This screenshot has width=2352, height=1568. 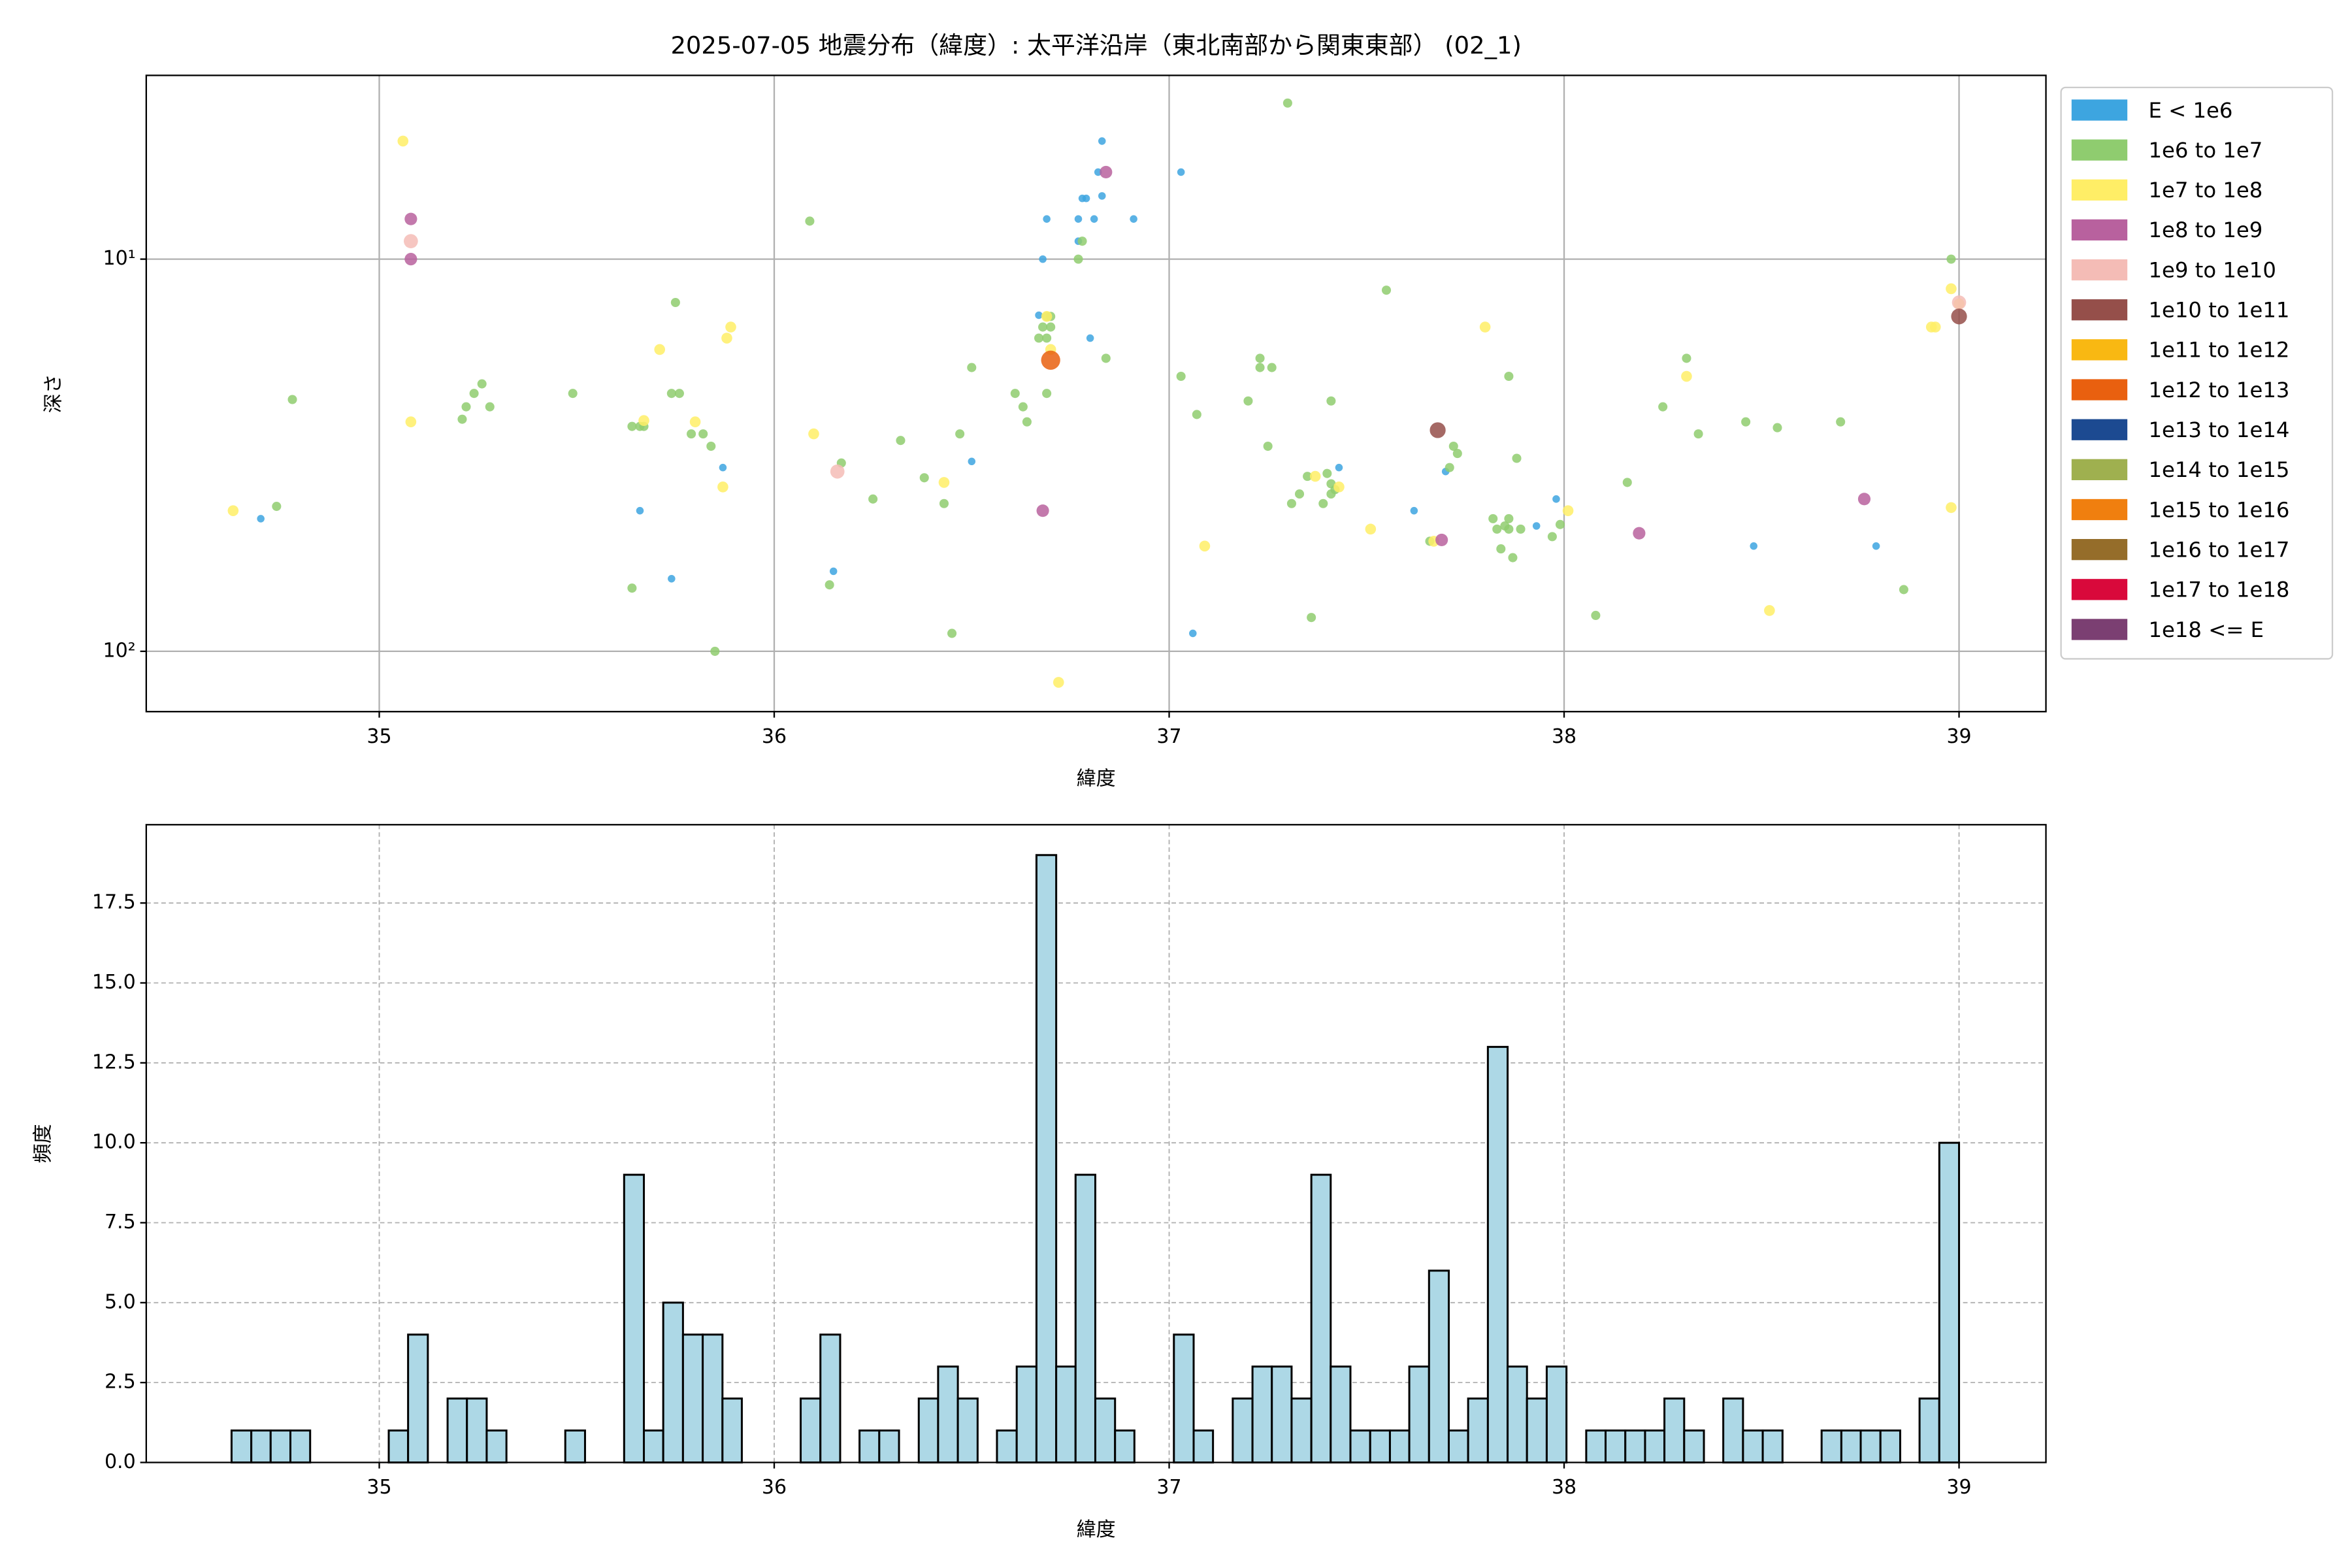 What do you see at coordinates (120, 1461) in the screenshot?
I see `y-tick-label: 0.0` at bounding box center [120, 1461].